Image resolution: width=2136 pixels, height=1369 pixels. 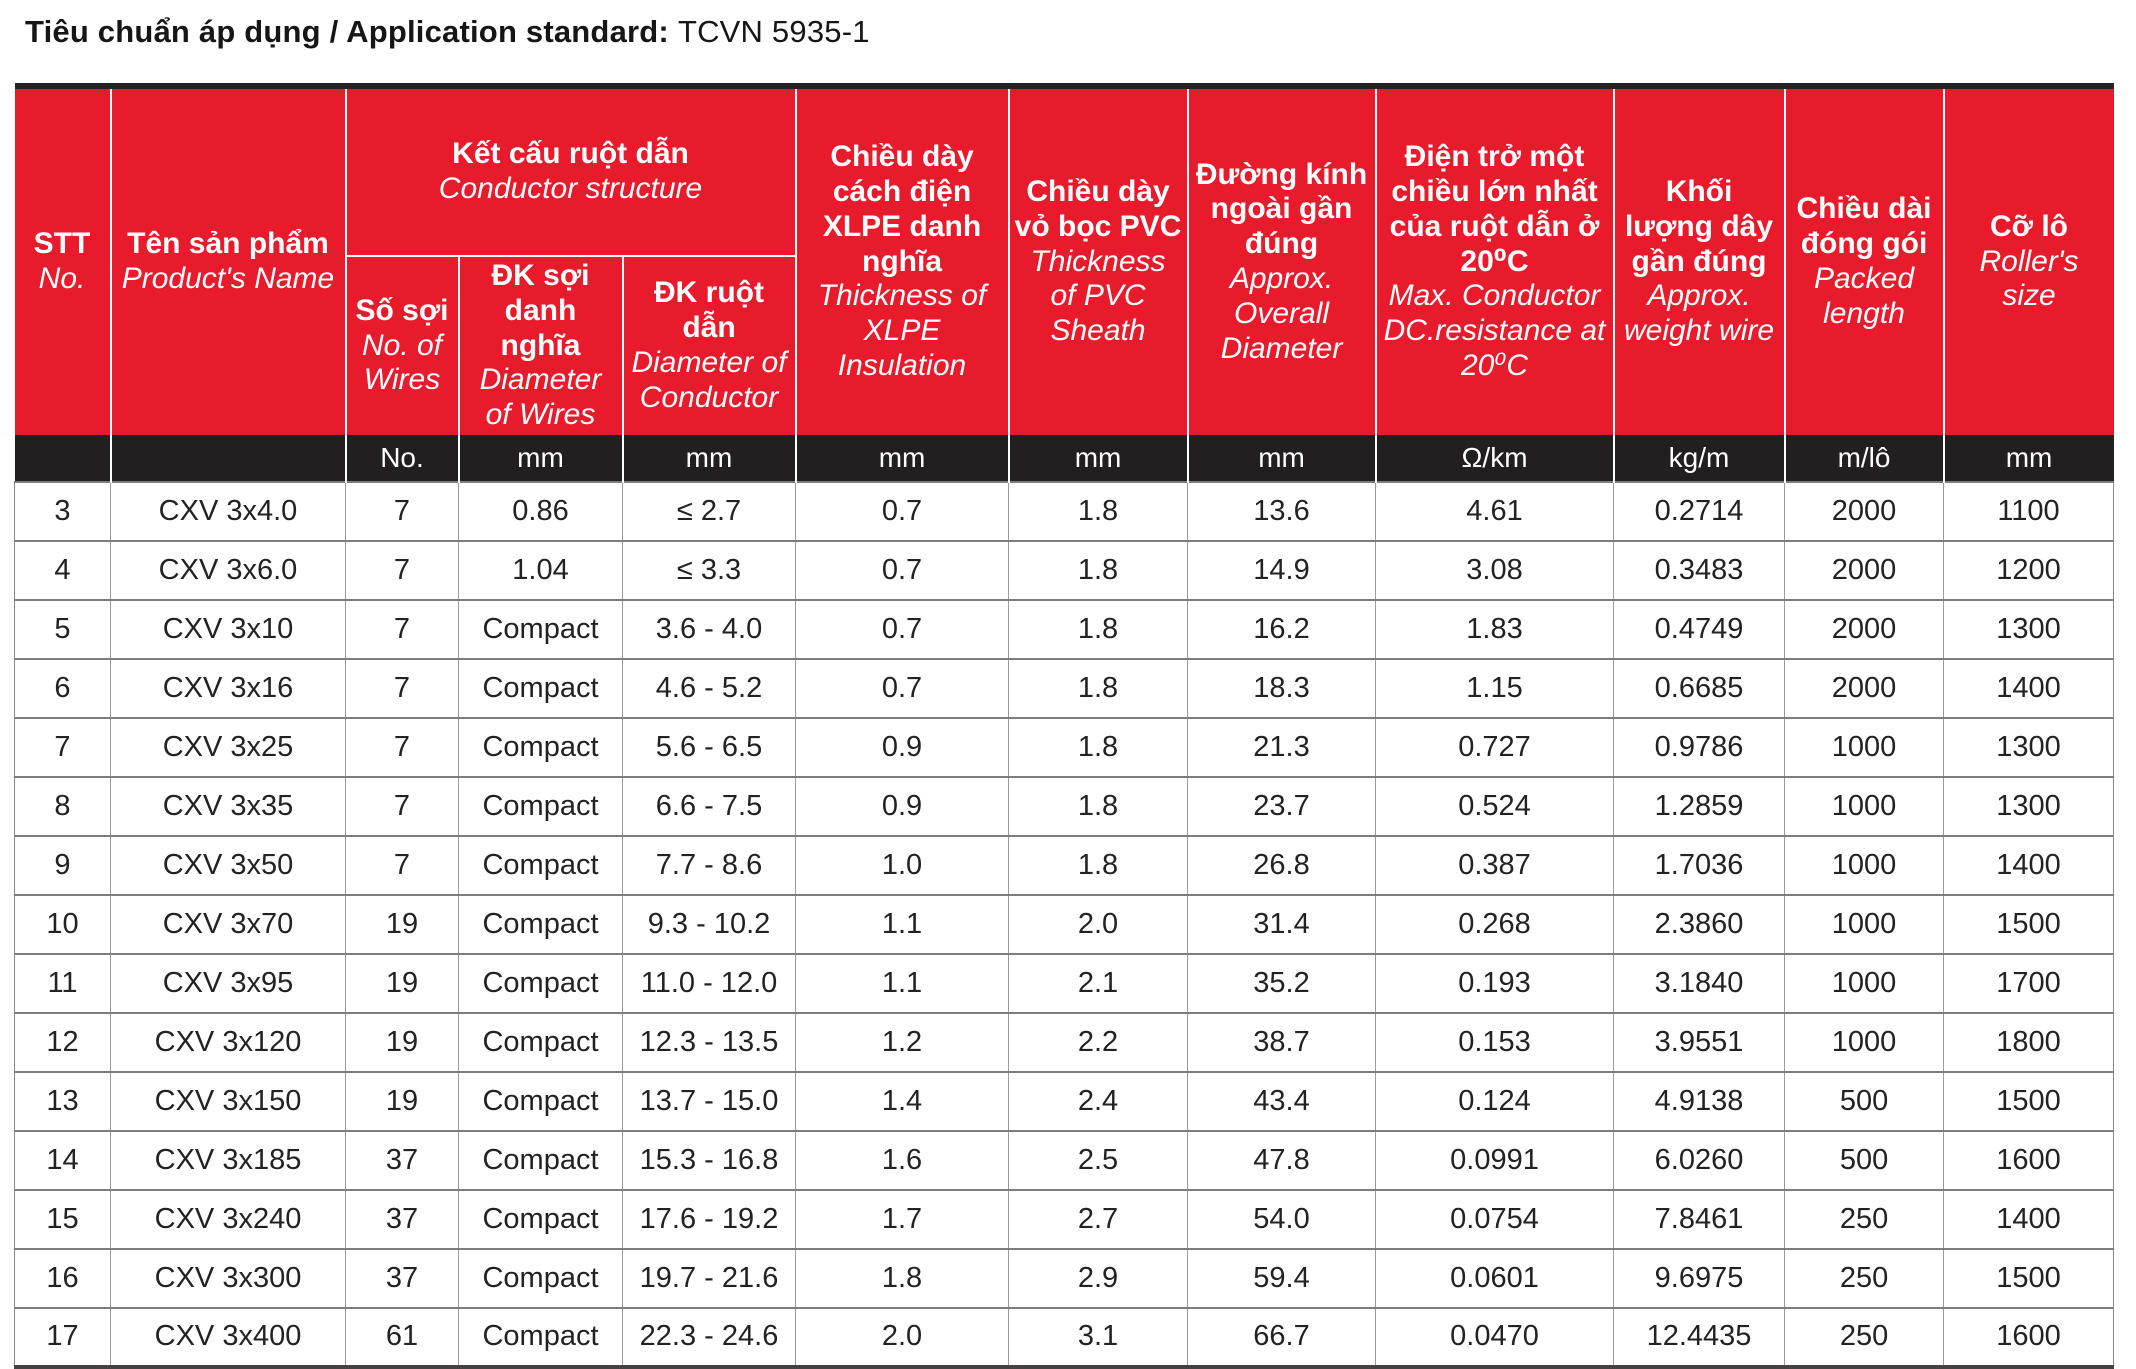 What do you see at coordinates (902, 1219) in the screenshot?
I see `cell-xlpe-thickness: 1.7` at bounding box center [902, 1219].